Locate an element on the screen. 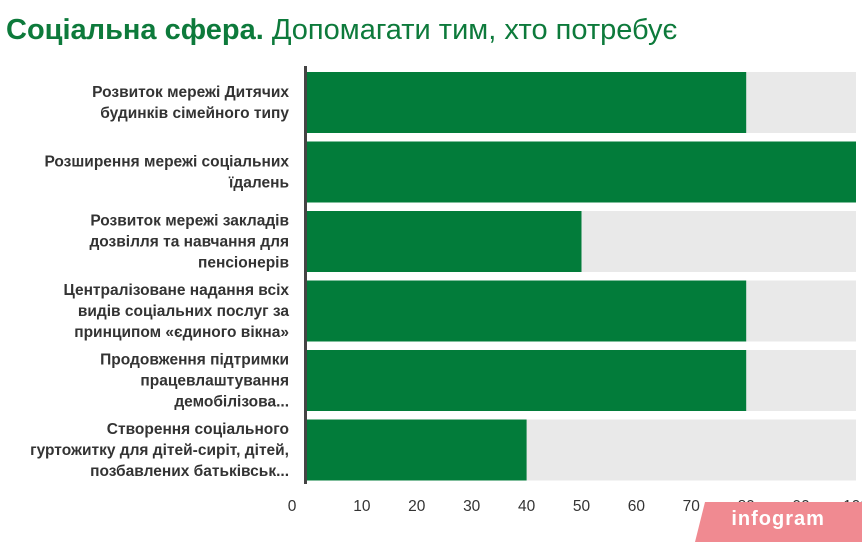  x-tick-label: 20 is located at coordinates (417, 506).